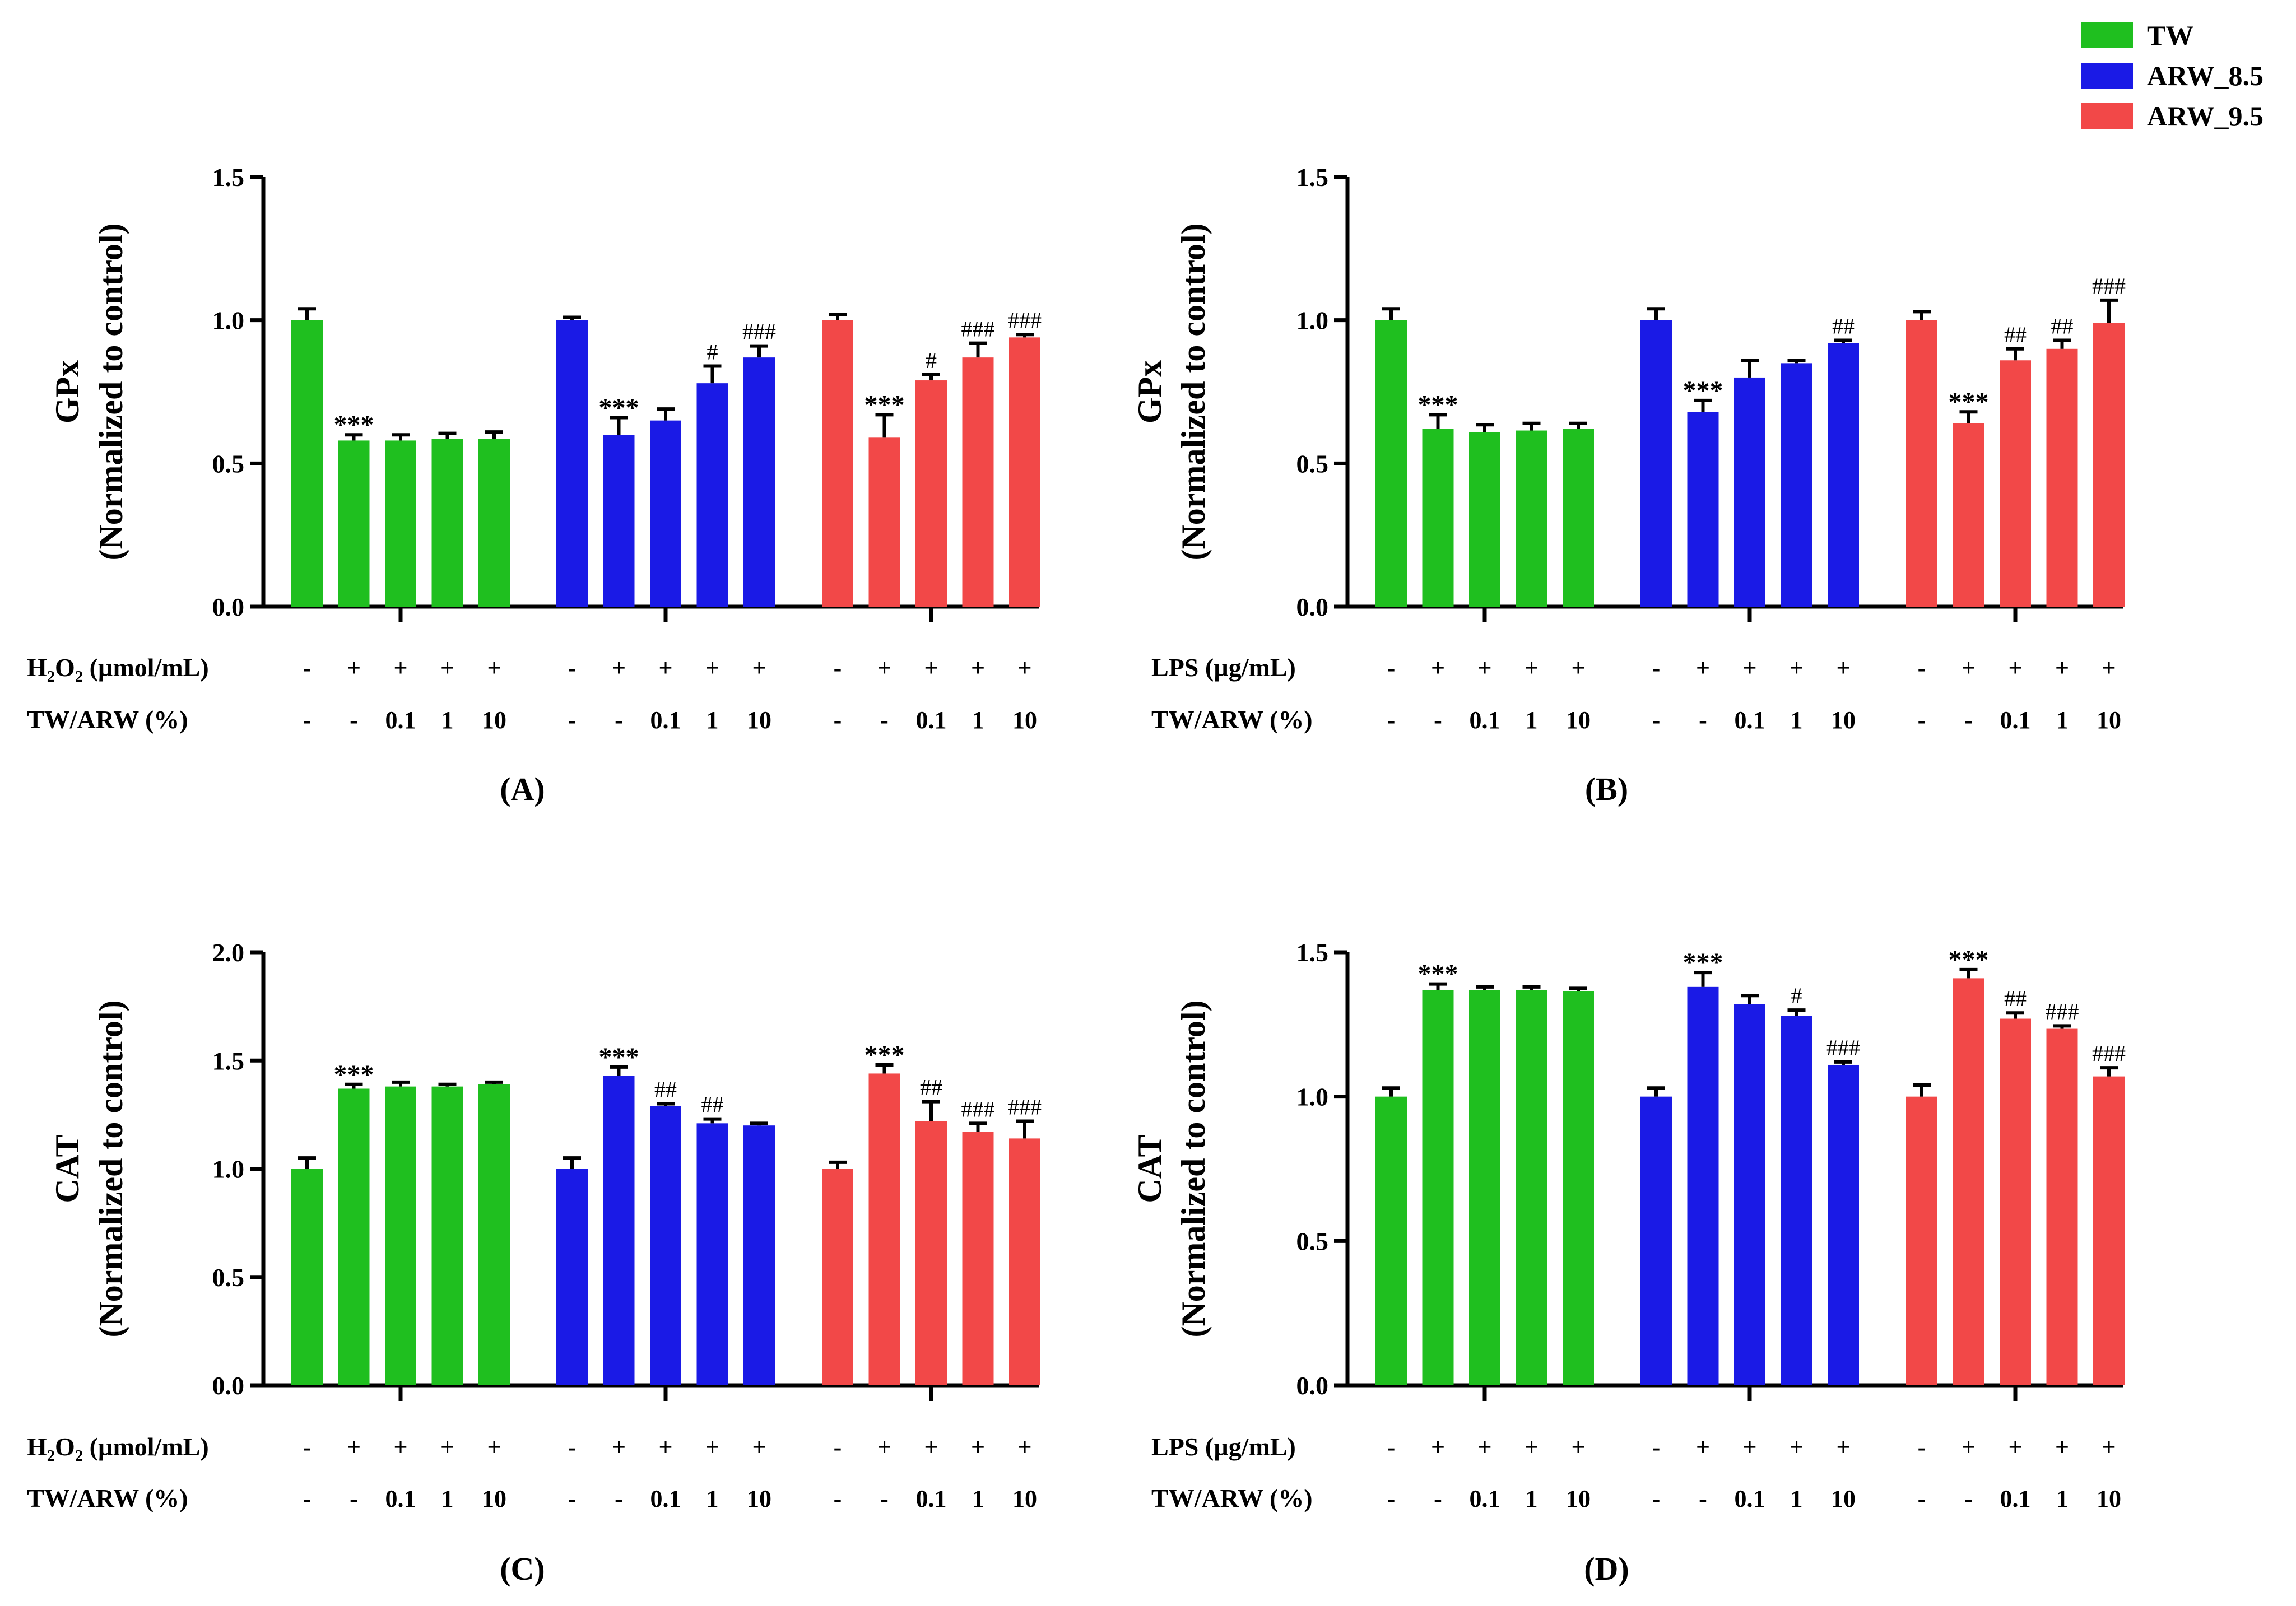  What do you see at coordinates (65, 1447) in the screenshot?
I see `label-char: O` at bounding box center [65, 1447].